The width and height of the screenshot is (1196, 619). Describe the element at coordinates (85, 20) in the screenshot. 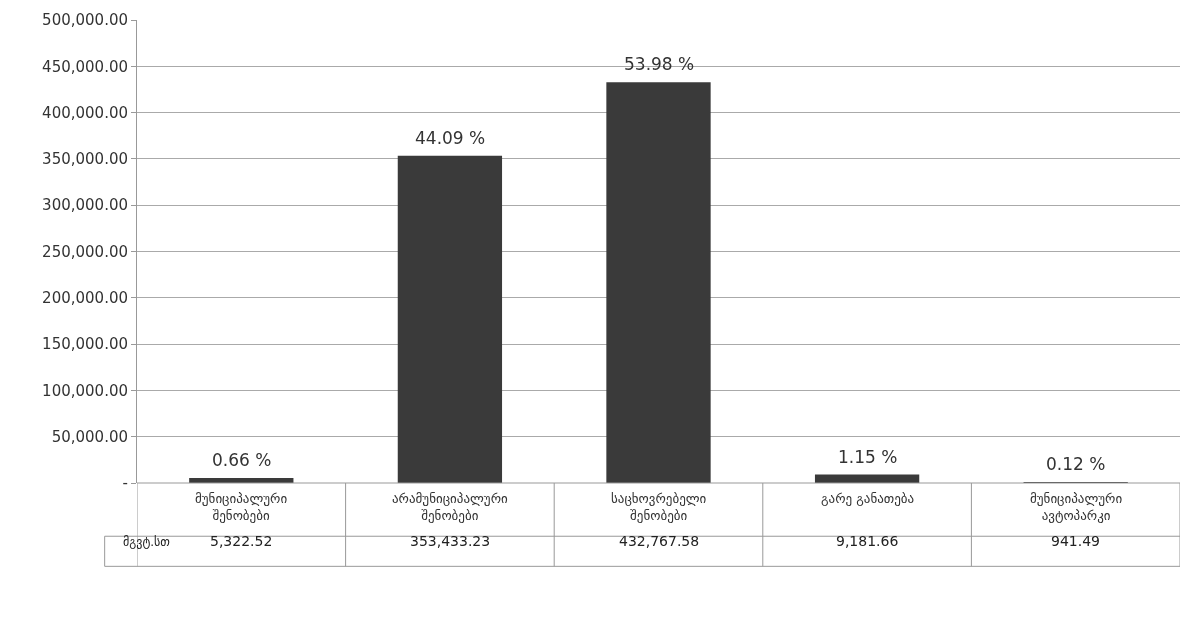

I see `y-tick-label: 500,000.00` at that location.